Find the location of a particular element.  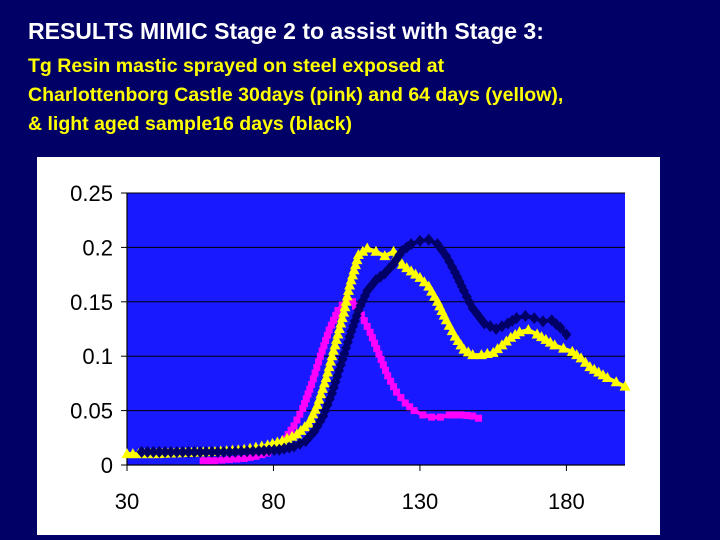

y-tick-label-1: 0.05 is located at coordinates (91, 411).